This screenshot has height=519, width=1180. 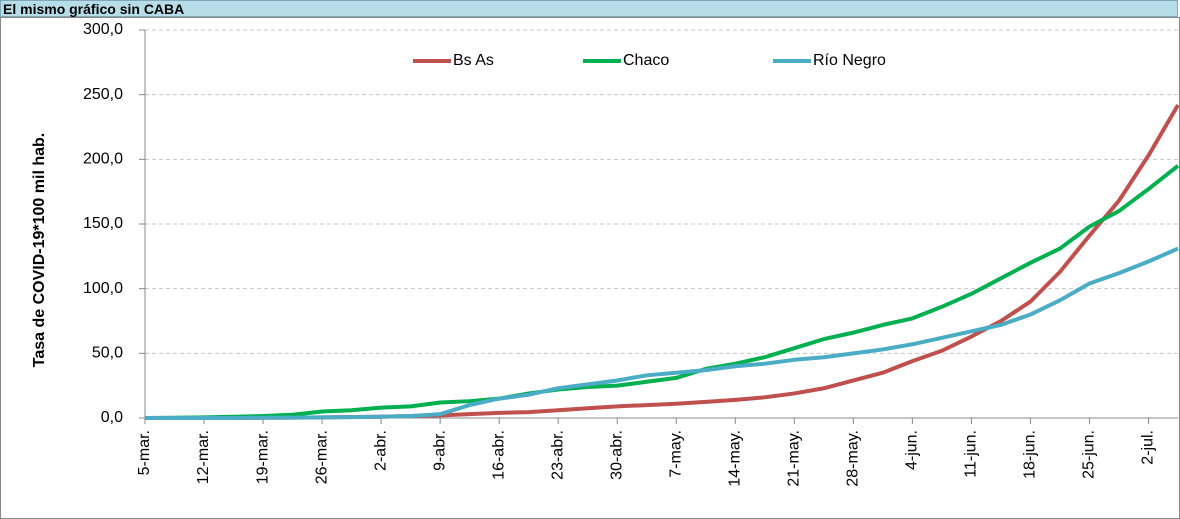 I want to click on y-tick-label: 150,0, so click(x=103, y=223).